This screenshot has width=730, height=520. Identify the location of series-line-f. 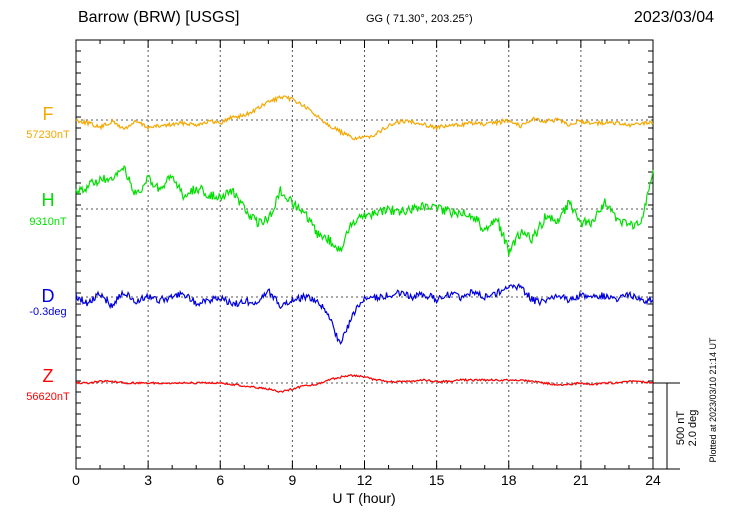
(364, 118).